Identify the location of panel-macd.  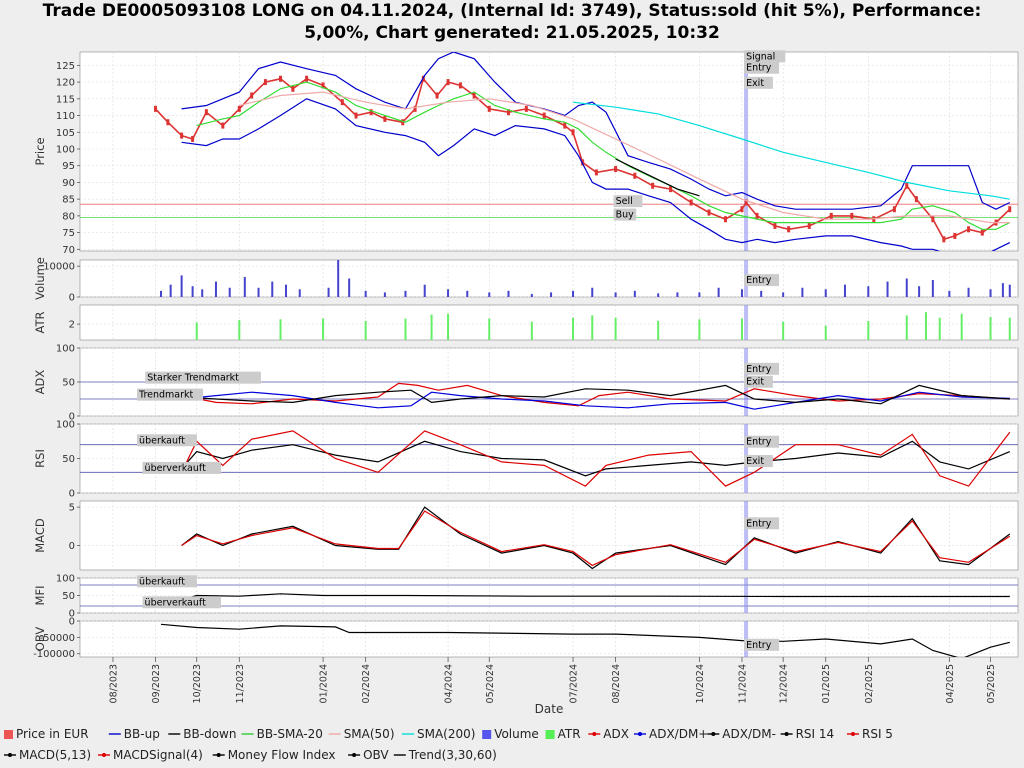
(549, 535).